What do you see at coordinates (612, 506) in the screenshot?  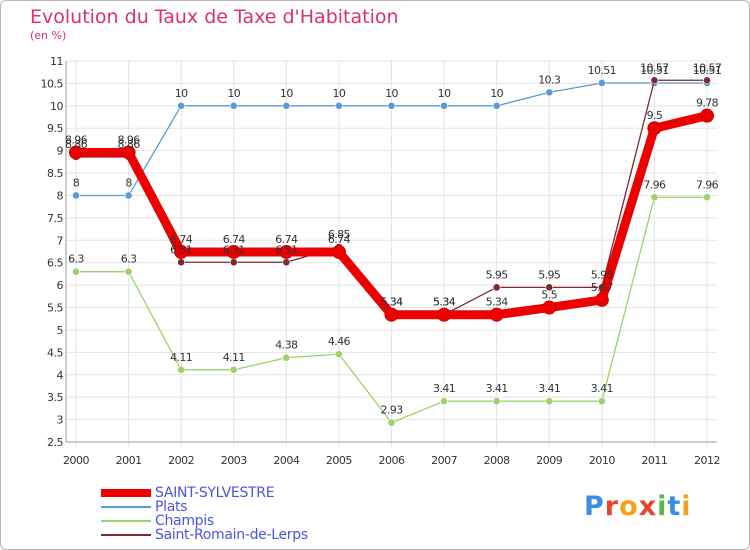 I see `logo-letter: r` at bounding box center [612, 506].